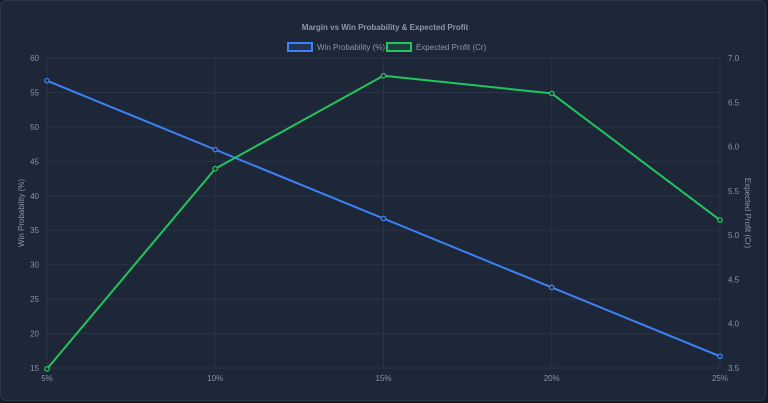 The width and height of the screenshot is (768, 403). Describe the element at coordinates (734, 368) in the screenshot. I see `right-tick-label: 3.5` at that location.